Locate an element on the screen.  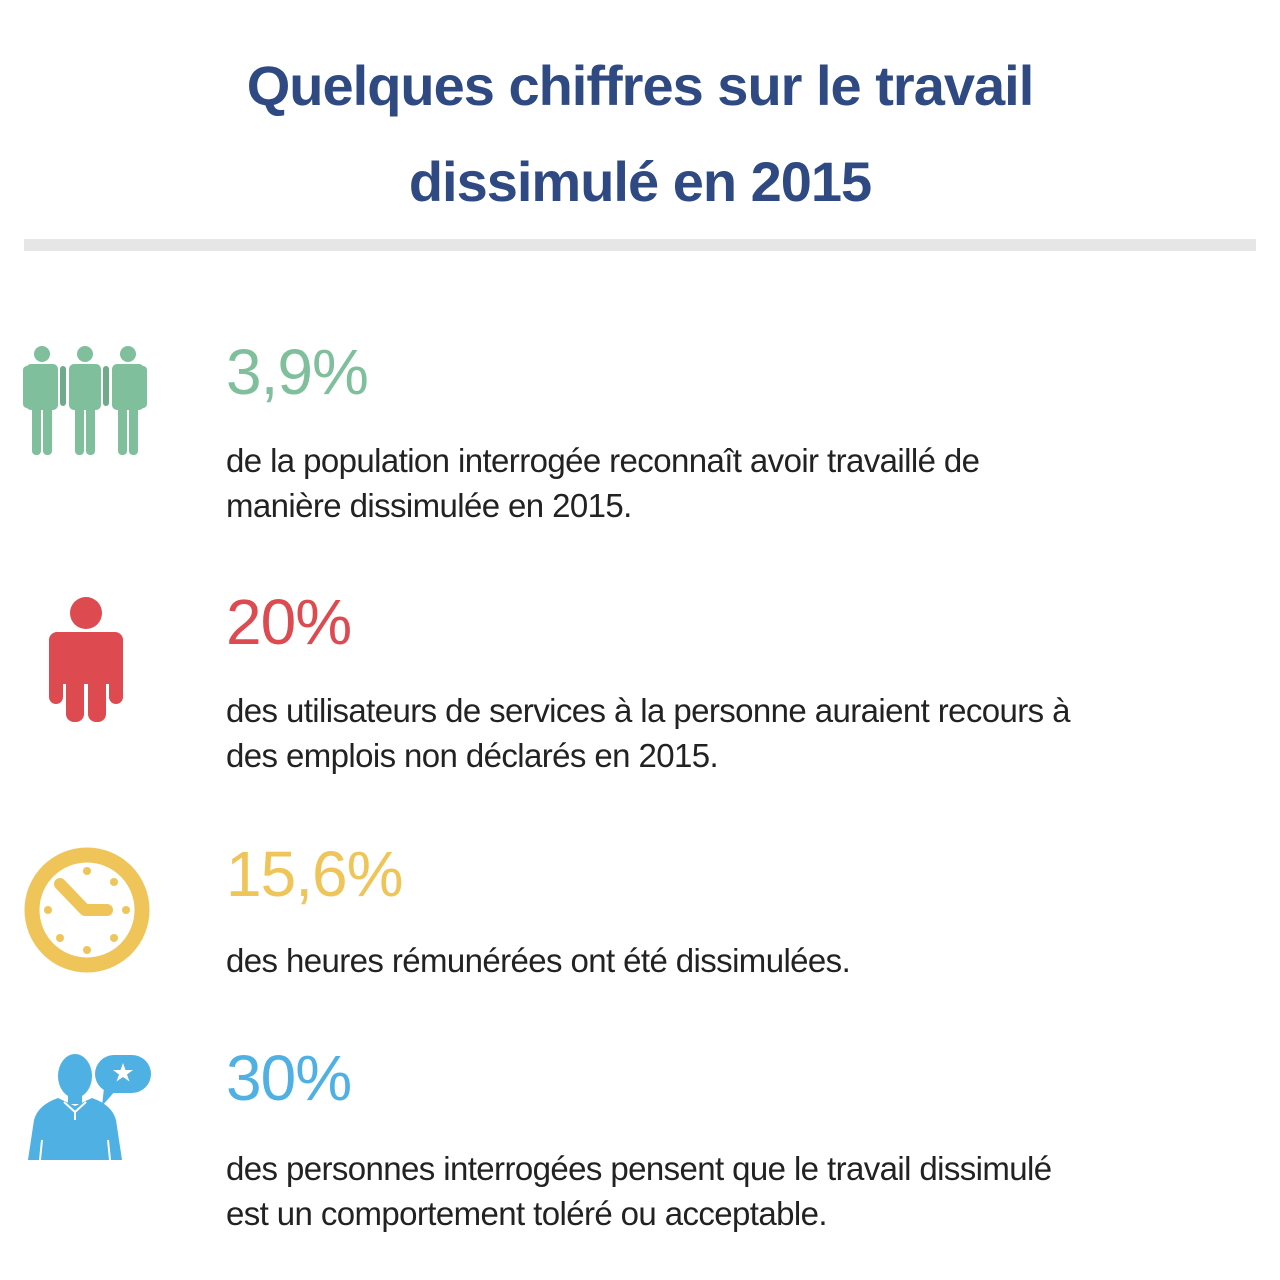
single-person-icon is located at coordinates (90, 659).